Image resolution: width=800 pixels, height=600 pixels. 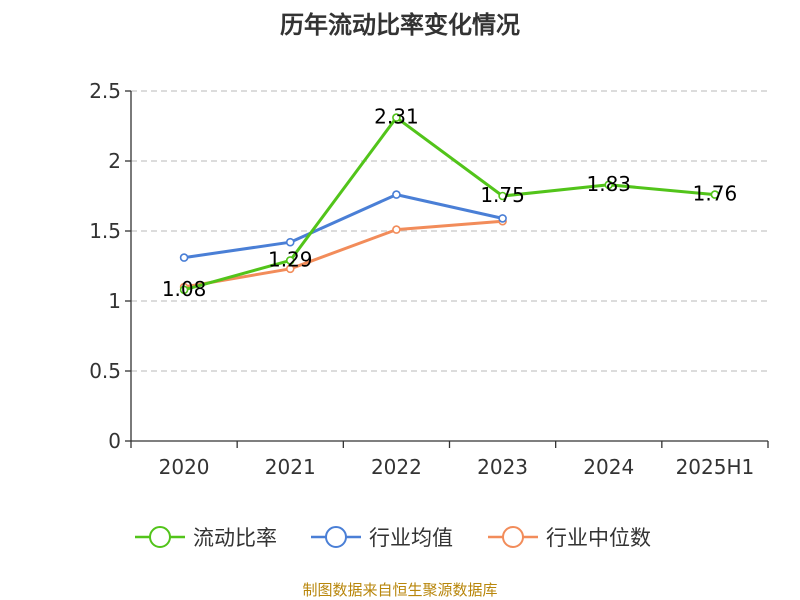 I want to click on y-tick-label: 2.5, so click(x=105, y=91).